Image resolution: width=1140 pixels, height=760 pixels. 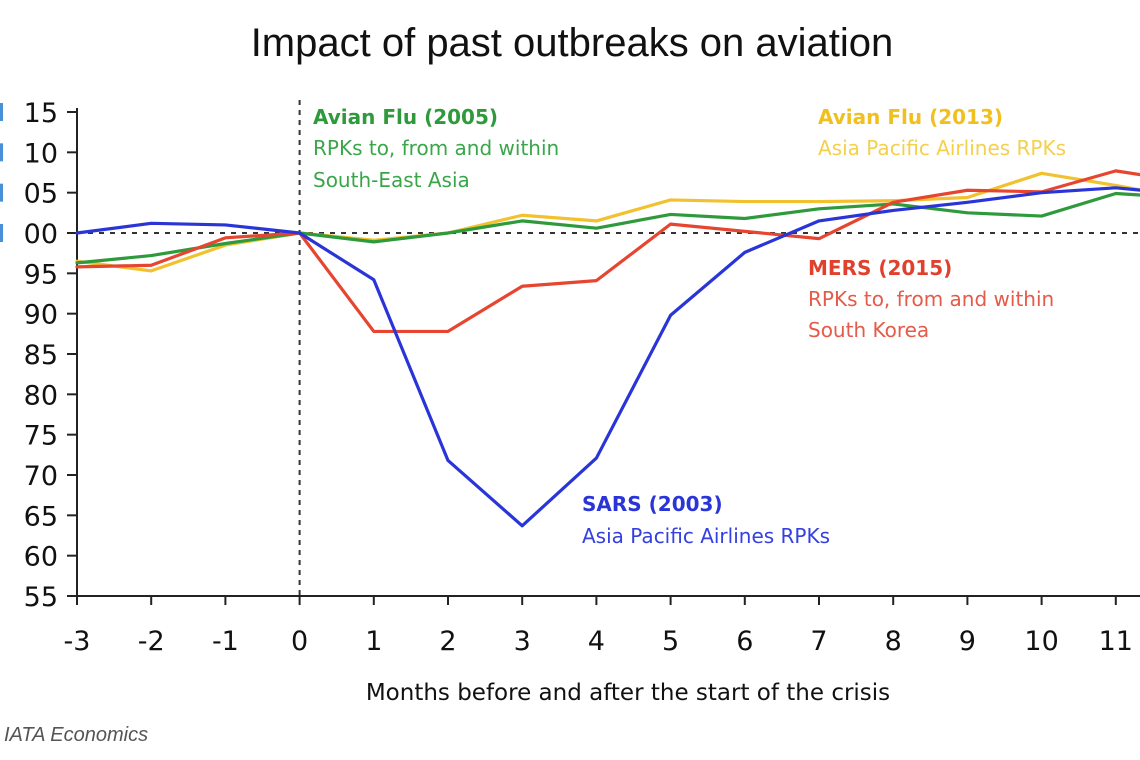 What do you see at coordinates (607, 228) in the screenshot?
I see `series-line-avian-flu-2005` at bounding box center [607, 228].